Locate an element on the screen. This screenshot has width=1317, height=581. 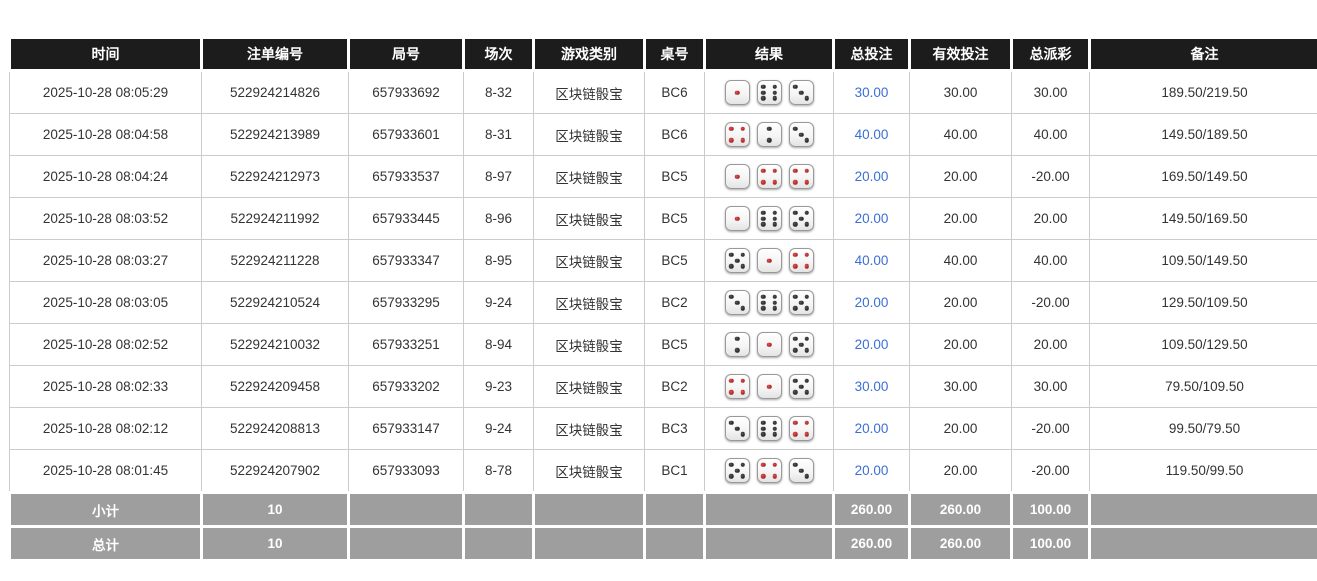
column-header-result: 结果 is located at coordinates (769, 54).